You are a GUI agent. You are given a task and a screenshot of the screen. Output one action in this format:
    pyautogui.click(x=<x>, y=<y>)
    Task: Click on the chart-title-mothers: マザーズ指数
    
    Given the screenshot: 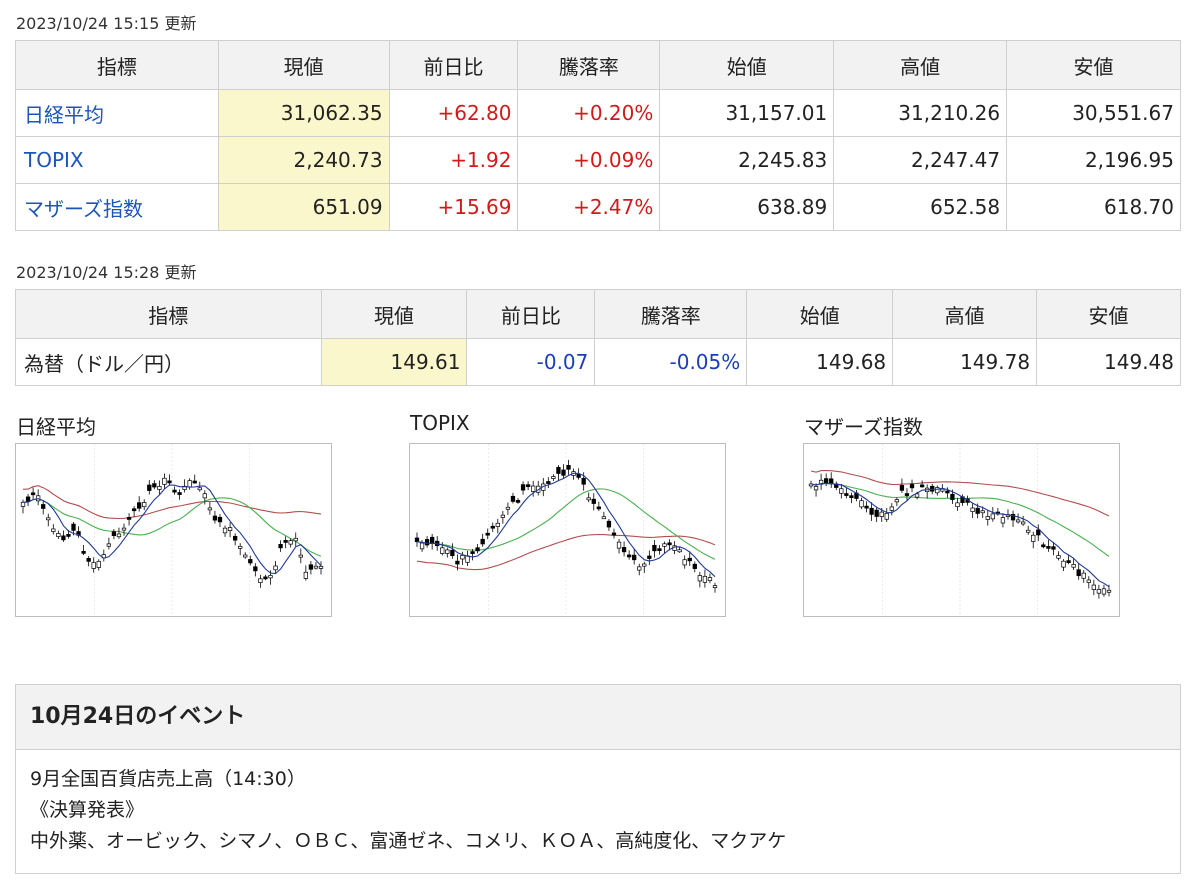 What is the action you would take?
    pyautogui.click(x=863, y=427)
    